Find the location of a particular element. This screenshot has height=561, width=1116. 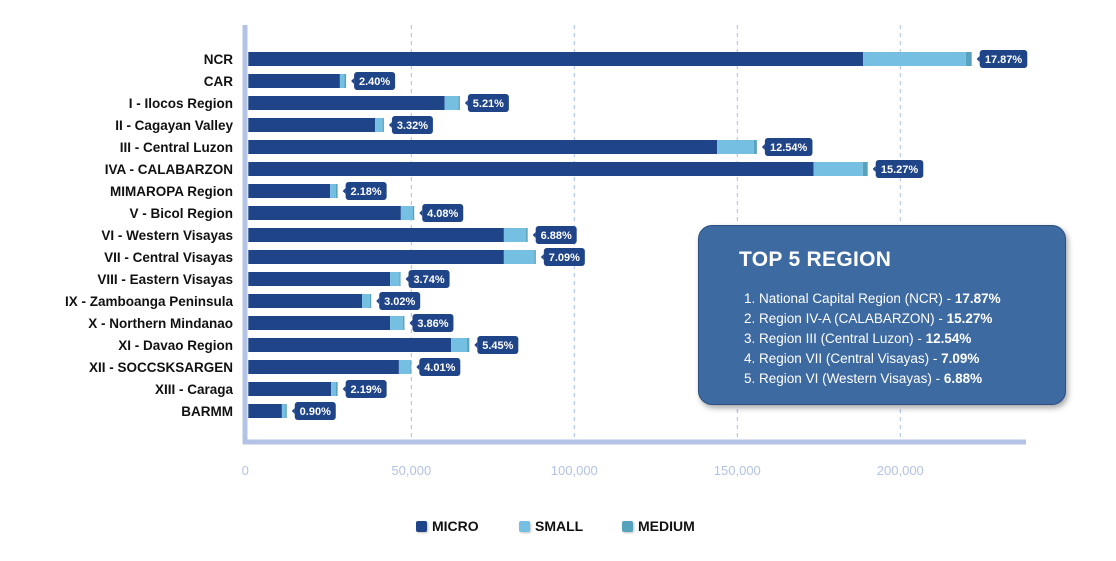

legend-label: MEDIUM is located at coordinates (666, 526).